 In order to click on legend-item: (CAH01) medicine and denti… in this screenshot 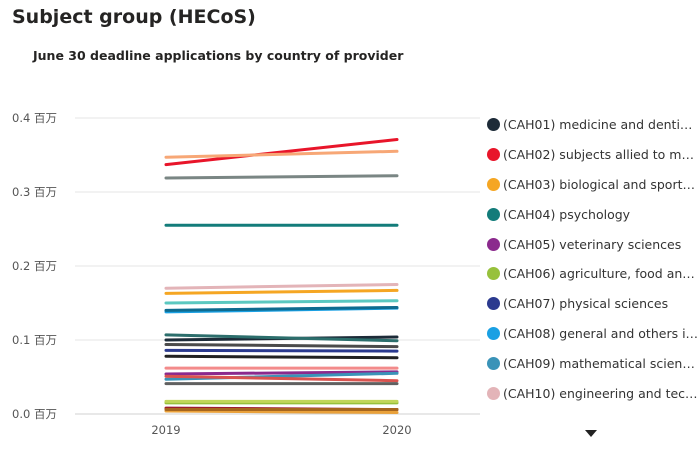, I will do `click(593, 125)`.